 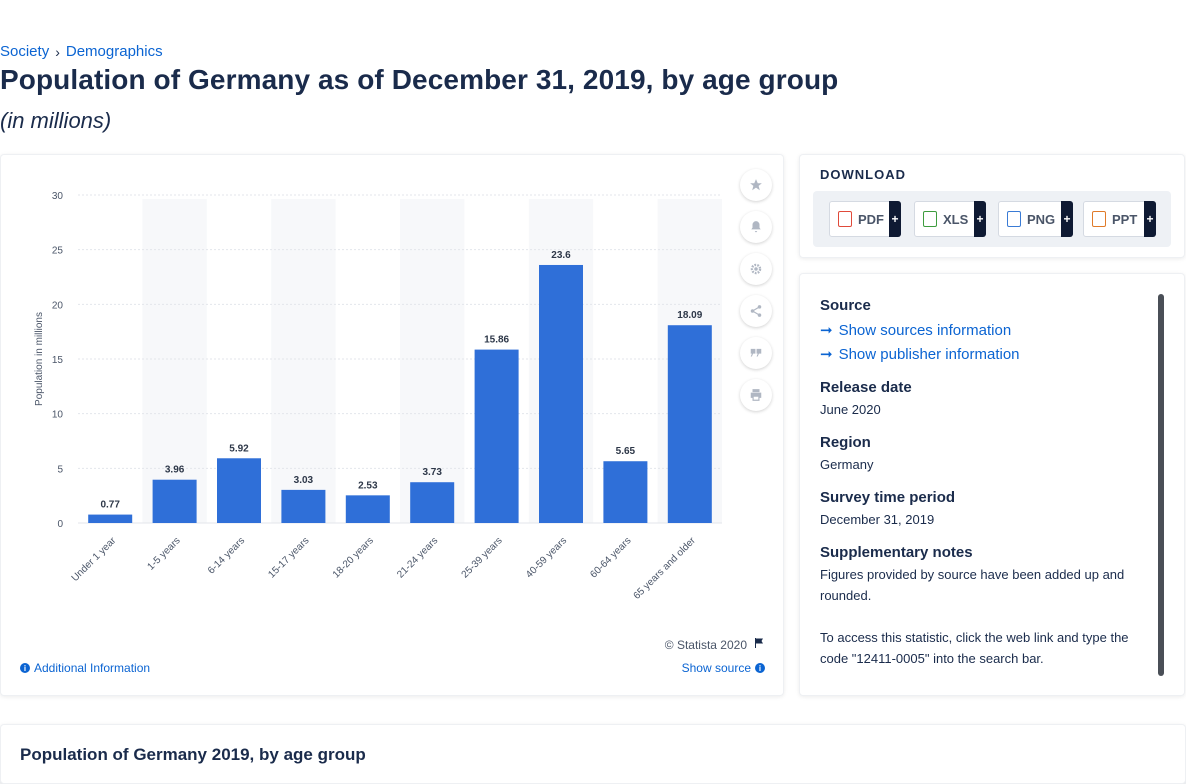 I want to click on data-label: 3.73, so click(x=432, y=472).